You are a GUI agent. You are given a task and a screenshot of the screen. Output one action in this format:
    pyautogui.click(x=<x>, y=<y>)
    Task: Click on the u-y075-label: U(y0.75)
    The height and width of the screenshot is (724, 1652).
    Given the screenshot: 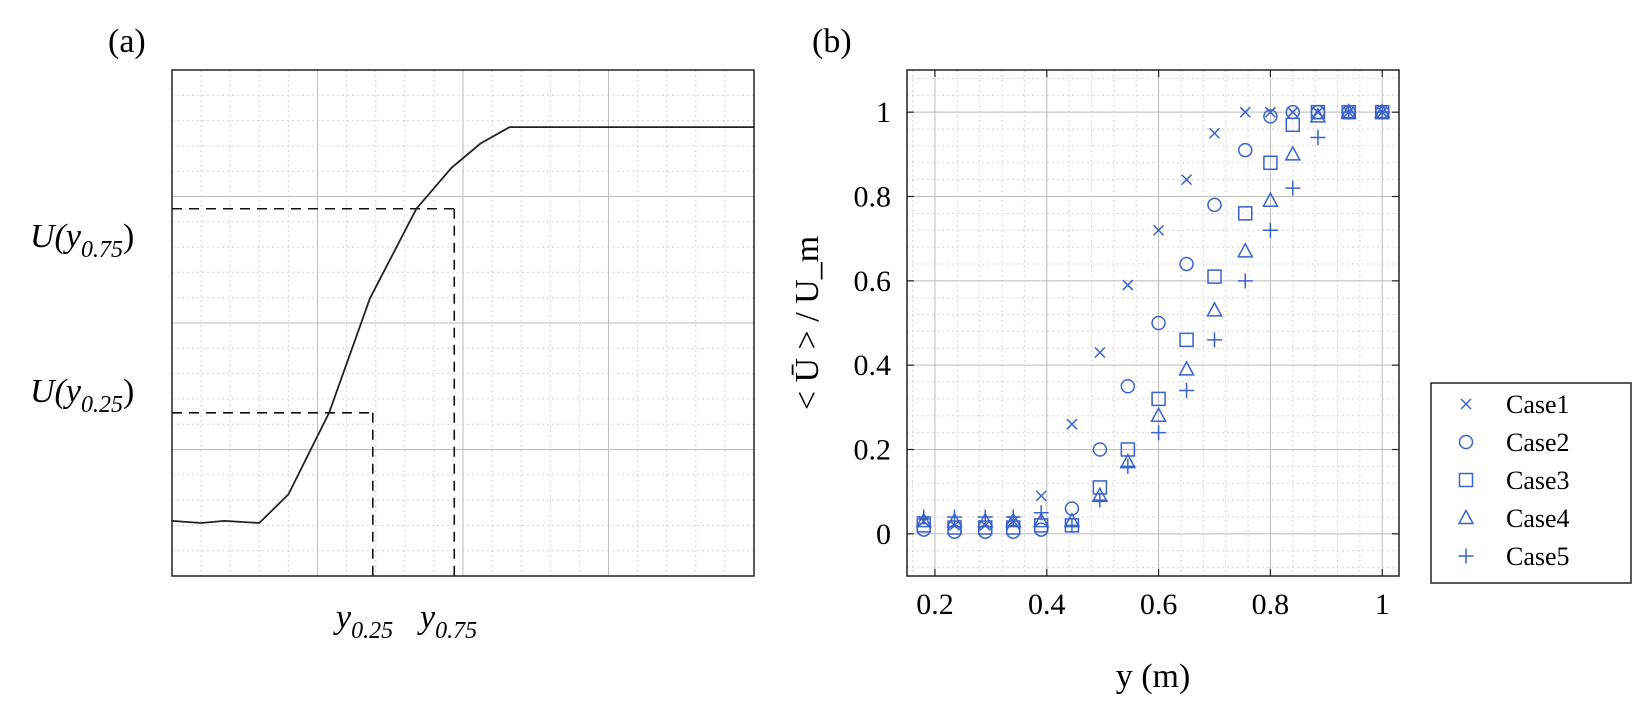 What is the action you would take?
    pyautogui.click(x=82, y=240)
    